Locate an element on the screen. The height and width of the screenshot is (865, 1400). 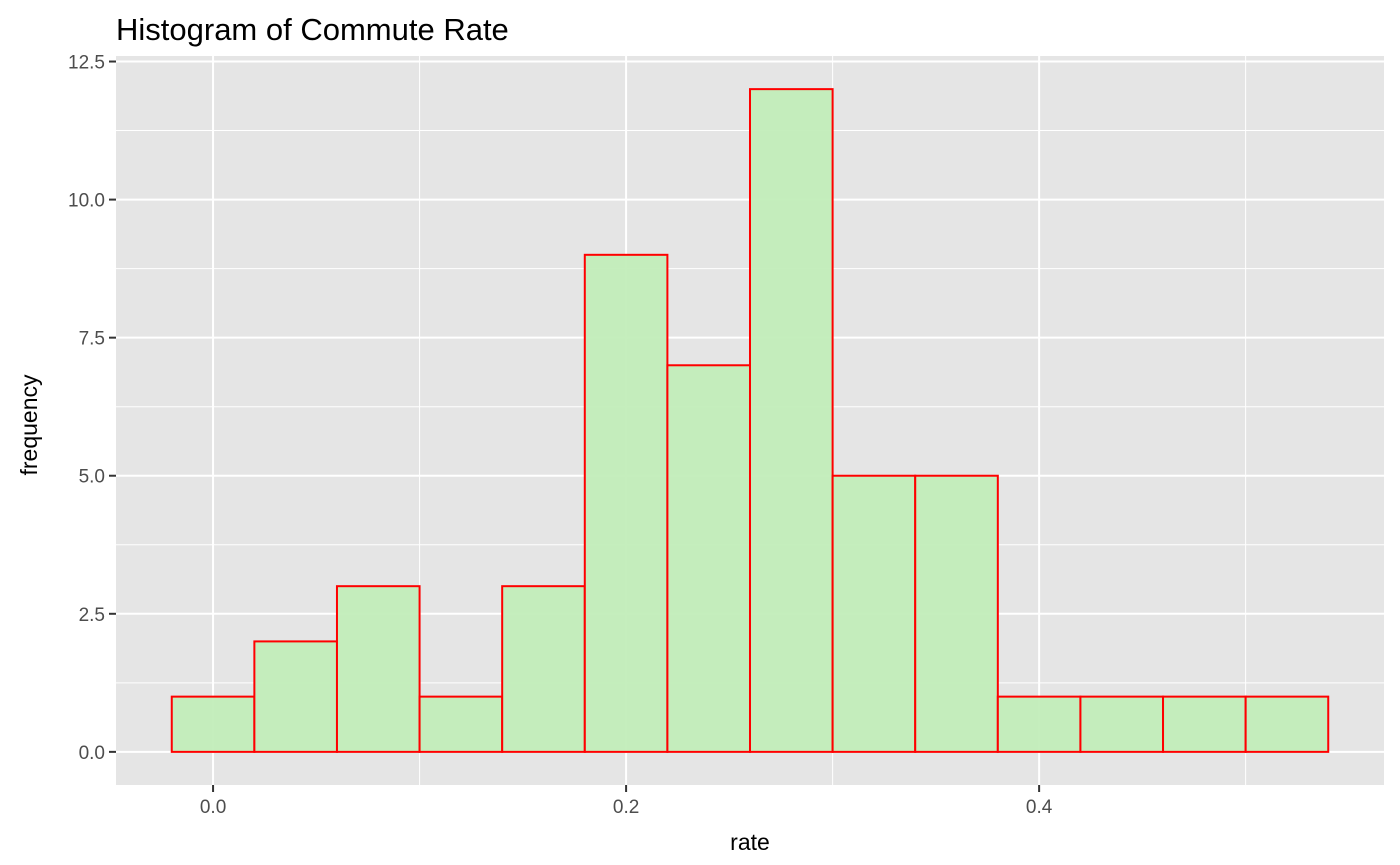
x-tick-label: 0.4 is located at coordinates (1039, 807).